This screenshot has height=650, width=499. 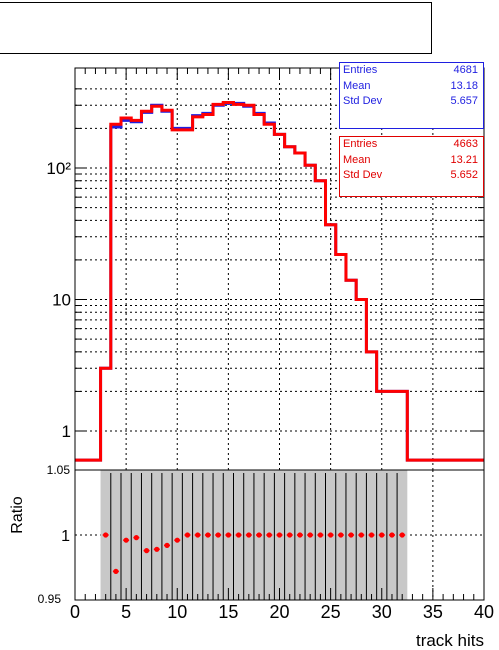 What do you see at coordinates (484, 612) in the screenshot?
I see `x-tick-label: 40` at bounding box center [484, 612].